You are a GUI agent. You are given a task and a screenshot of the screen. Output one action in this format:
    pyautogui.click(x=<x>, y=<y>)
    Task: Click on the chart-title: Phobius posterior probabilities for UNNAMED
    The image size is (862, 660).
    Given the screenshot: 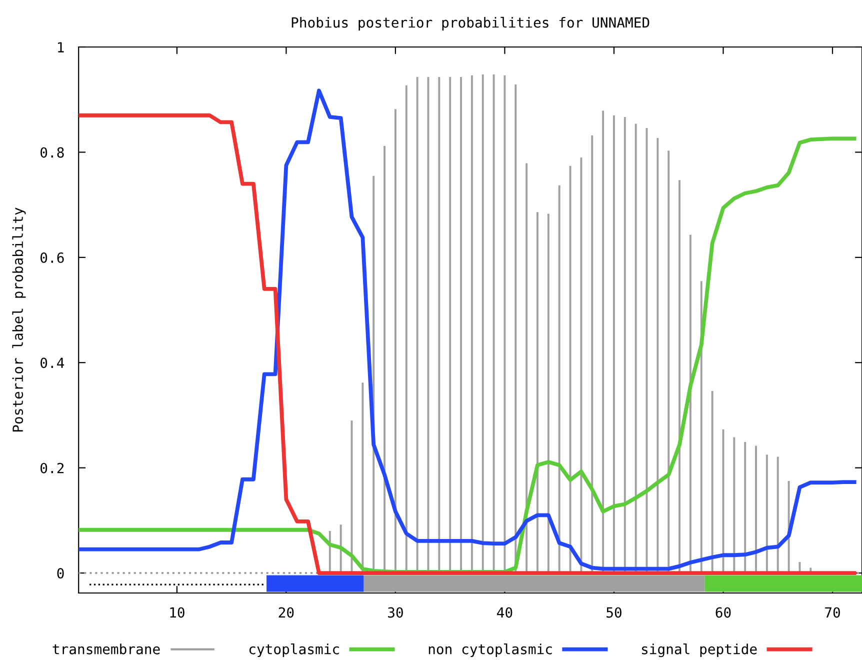 What is the action you would take?
    pyautogui.click(x=471, y=23)
    